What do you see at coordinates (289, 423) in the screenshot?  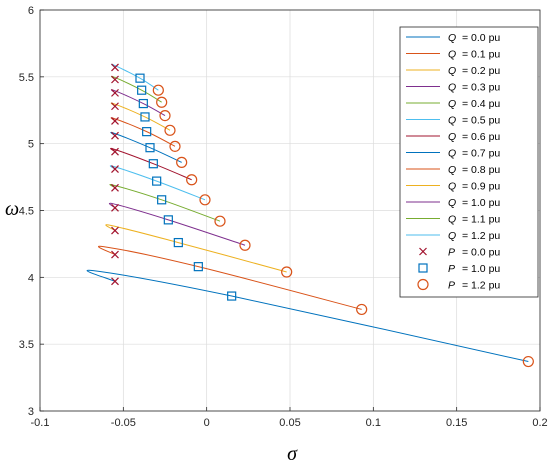 I see `x-tick-label: 0.05` at bounding box center [289, 423].